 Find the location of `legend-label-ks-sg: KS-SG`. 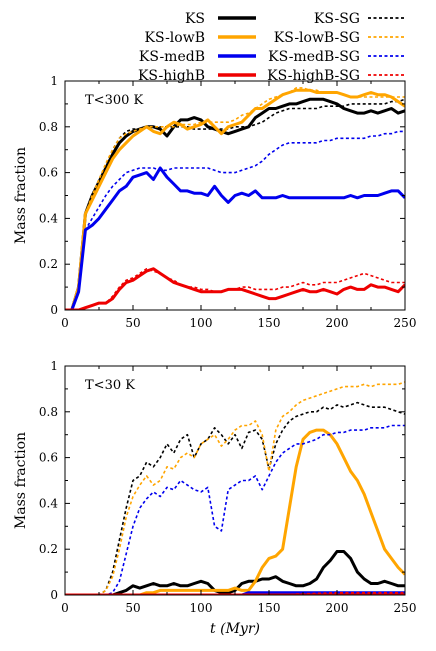

legend-label-ks-sg: KS-SG is located at coordinates (337, 19).